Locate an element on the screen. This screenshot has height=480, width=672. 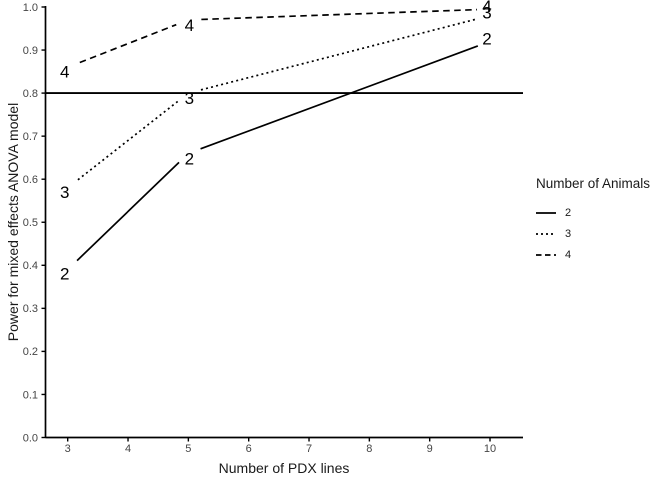
x-tick-label: 5 is located at coordinates (188, 449).